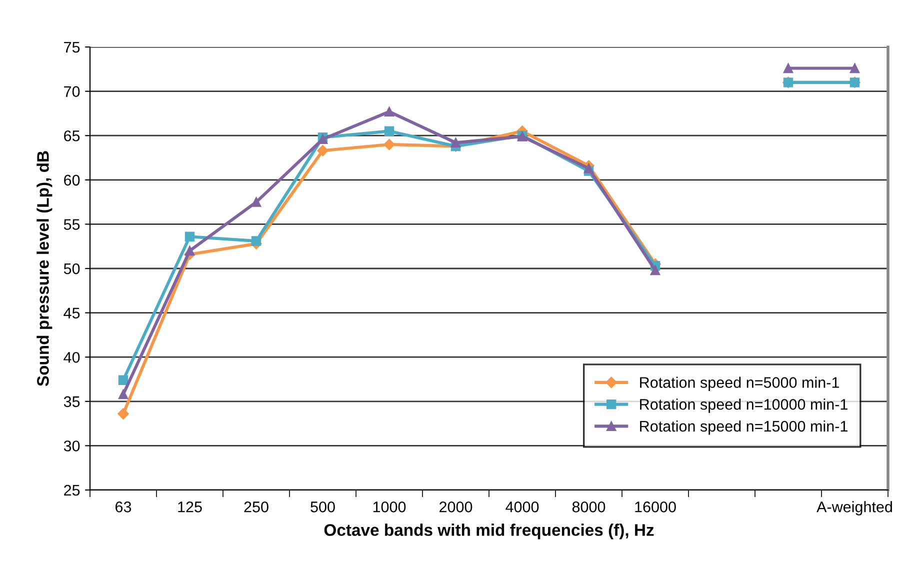 The height and width of the screenshot is (569, 906). What do you see at coordinates (322, 507) in the screenshot?
I see `x-tick-label: 500` at bounding box center [322, 507].